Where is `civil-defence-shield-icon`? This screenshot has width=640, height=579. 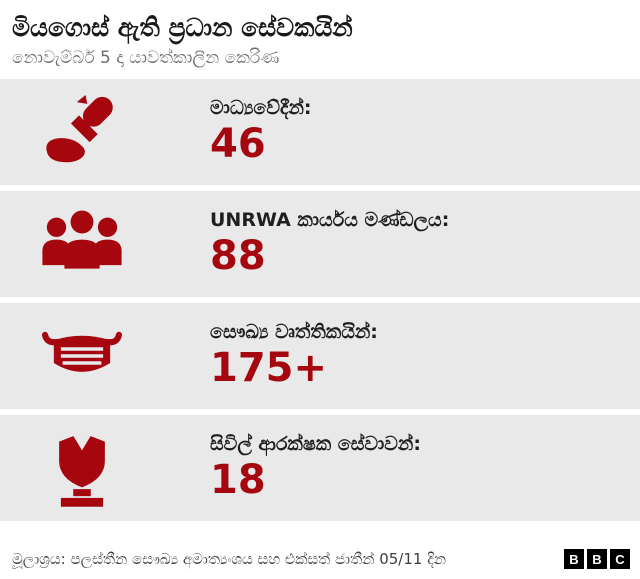
civil-defence-shield-icon is located at coordinates (82, 468).